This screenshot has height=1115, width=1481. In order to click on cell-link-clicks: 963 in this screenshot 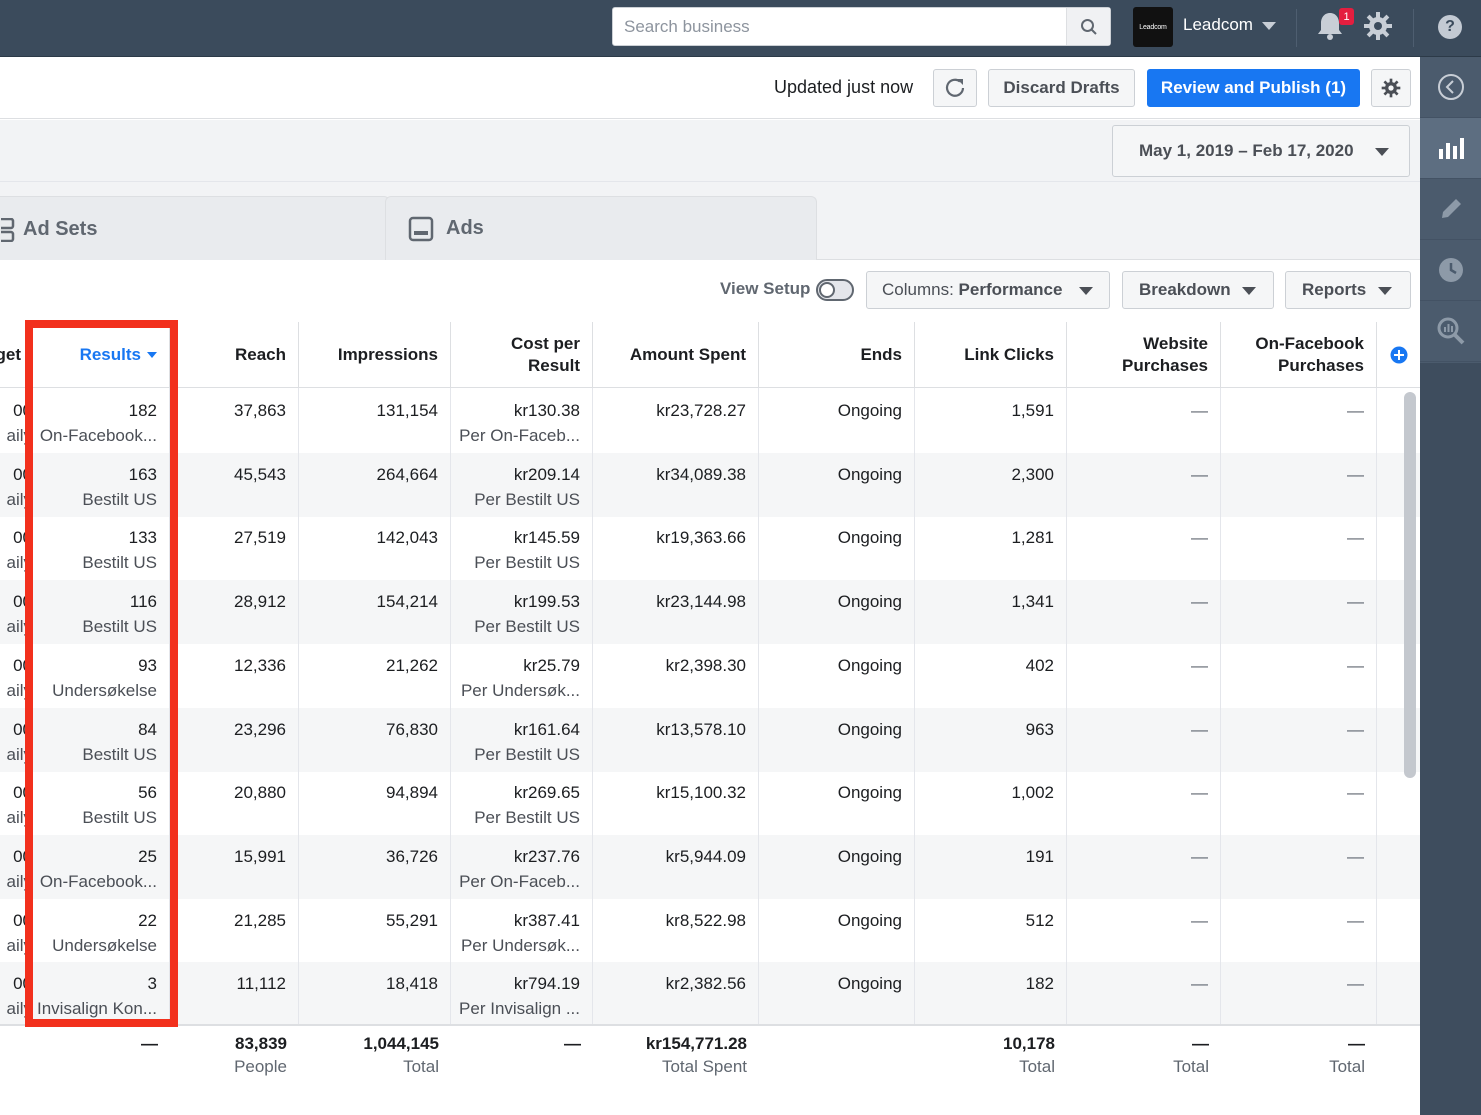, I will do `click(1039, 729)`.